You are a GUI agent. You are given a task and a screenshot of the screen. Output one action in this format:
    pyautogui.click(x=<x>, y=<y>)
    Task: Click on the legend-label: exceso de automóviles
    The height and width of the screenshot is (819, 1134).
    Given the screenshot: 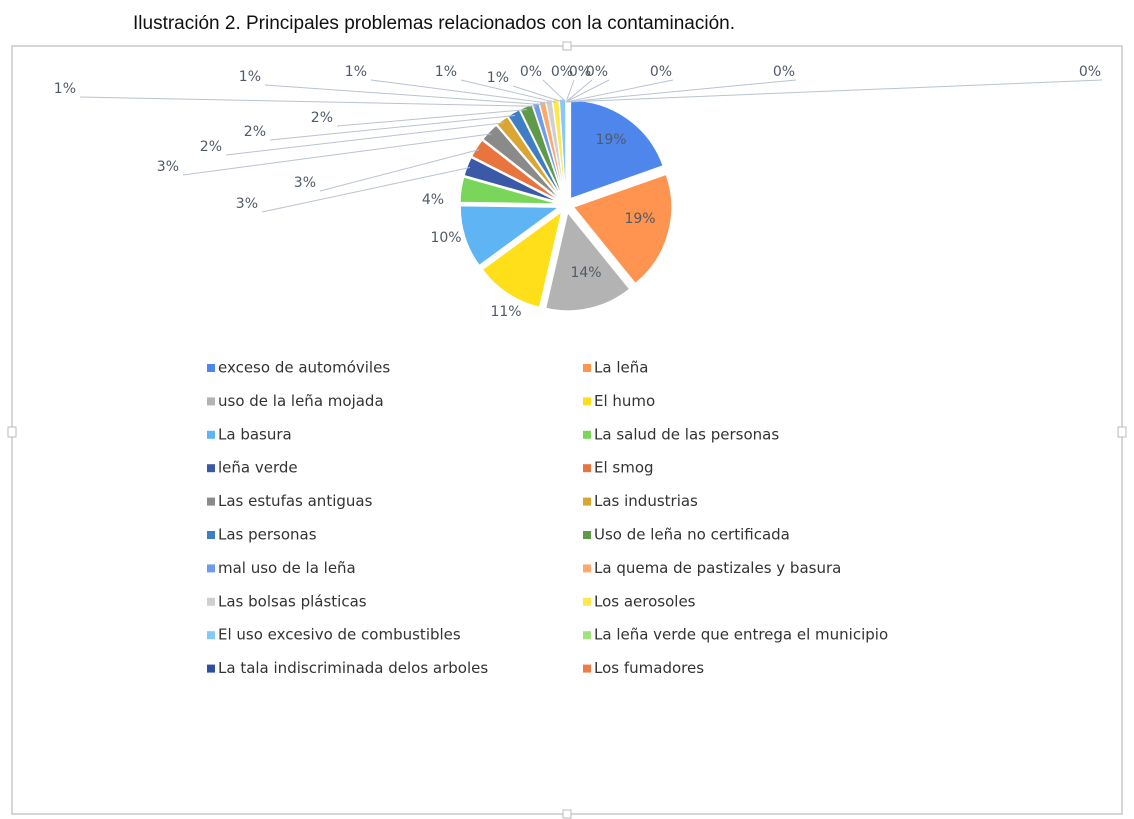 What is the action you would take?
    pyautogui.click(x=304, y=368)
    